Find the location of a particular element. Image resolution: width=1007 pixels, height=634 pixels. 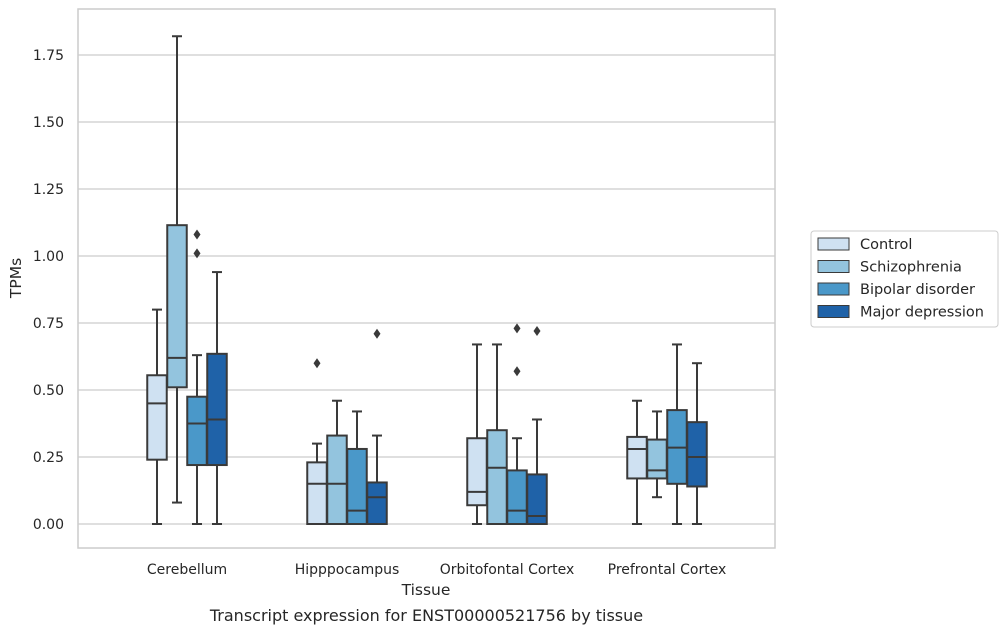

legend-label: Schizophrenia is located at coordinates (911, 268).